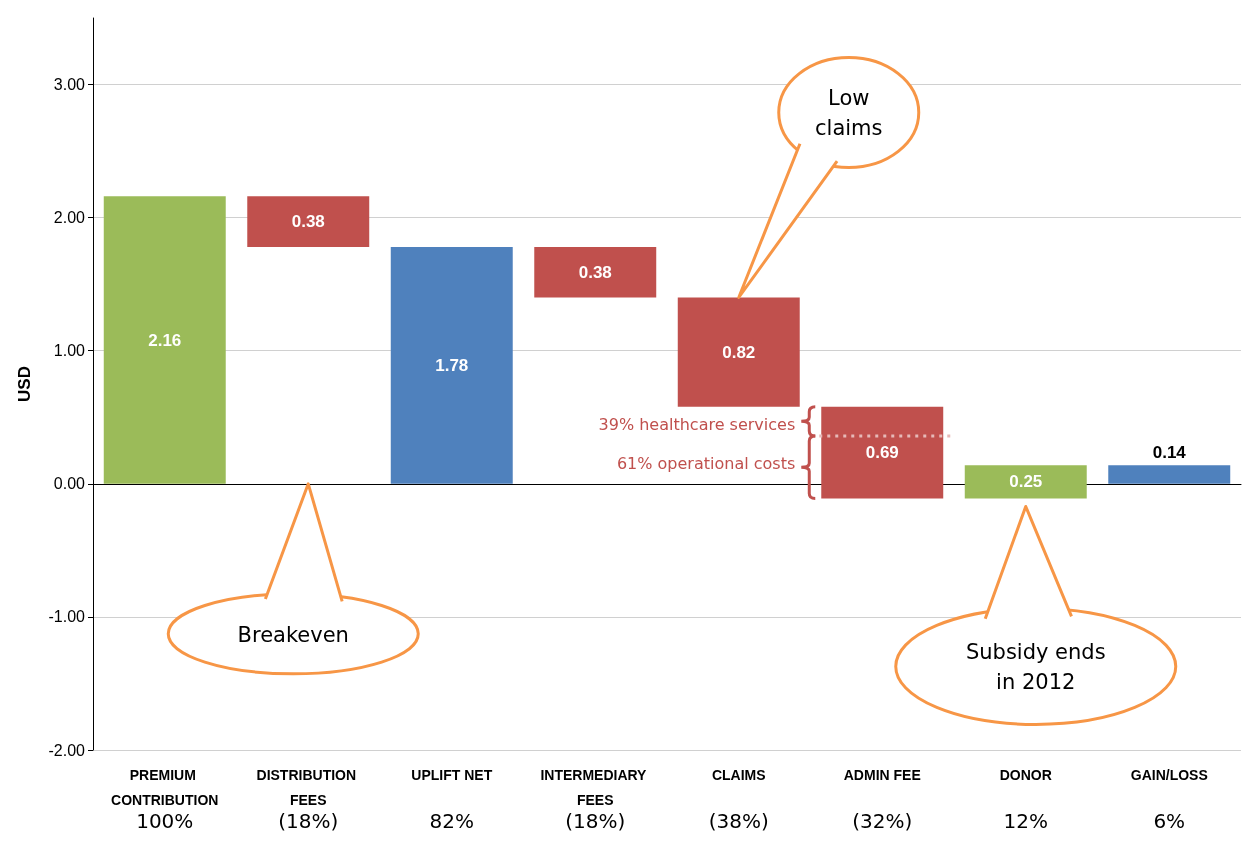 The width and height of the screenshot is (1254, 858). Describe the element at coordinates (451, 821) in the screenshot. I see `text: 82%` at that location.